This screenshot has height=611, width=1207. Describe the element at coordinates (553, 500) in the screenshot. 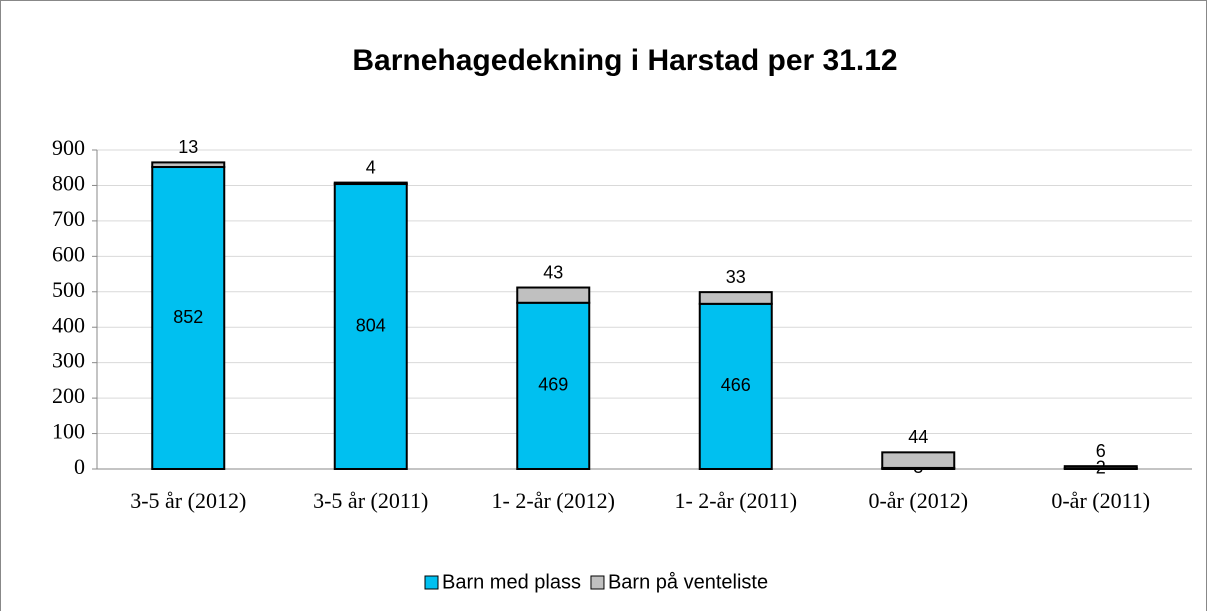

I see `x-tick-label: 1- 2-år (2012)` at that location.